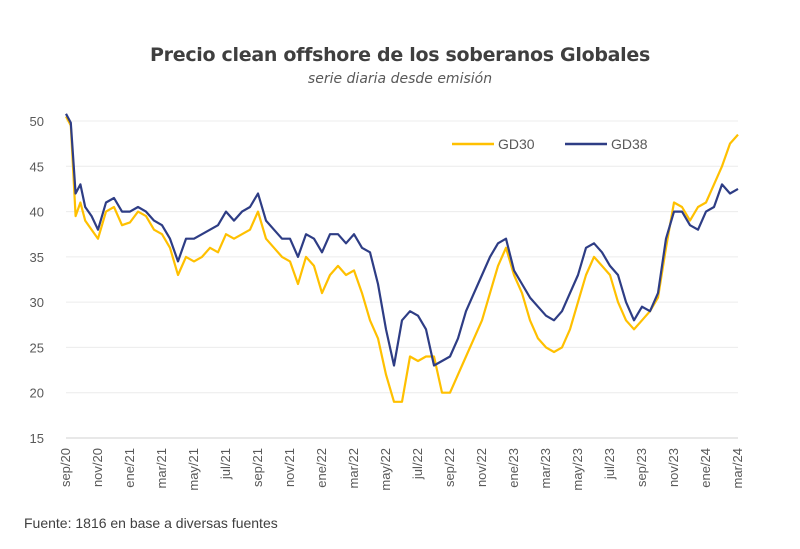  I want to click on legend-label-gd30: GD30, so click(516, 144).